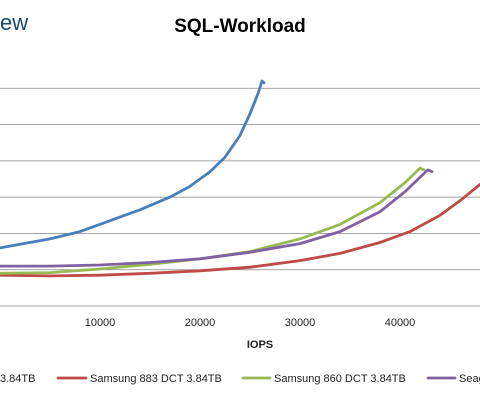  What do you see at coordinates (260, 345) in the screenshot?
I see `x-axis-title: IOPS` at bounding box center [260, 345].